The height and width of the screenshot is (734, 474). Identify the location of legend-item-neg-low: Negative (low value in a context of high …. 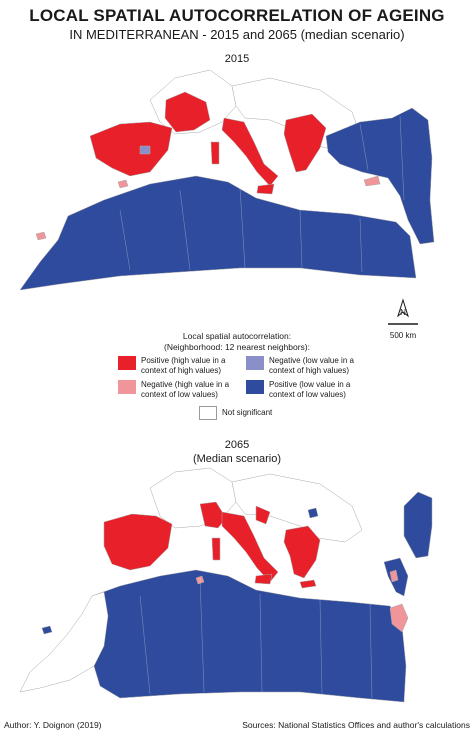
(300, 366).